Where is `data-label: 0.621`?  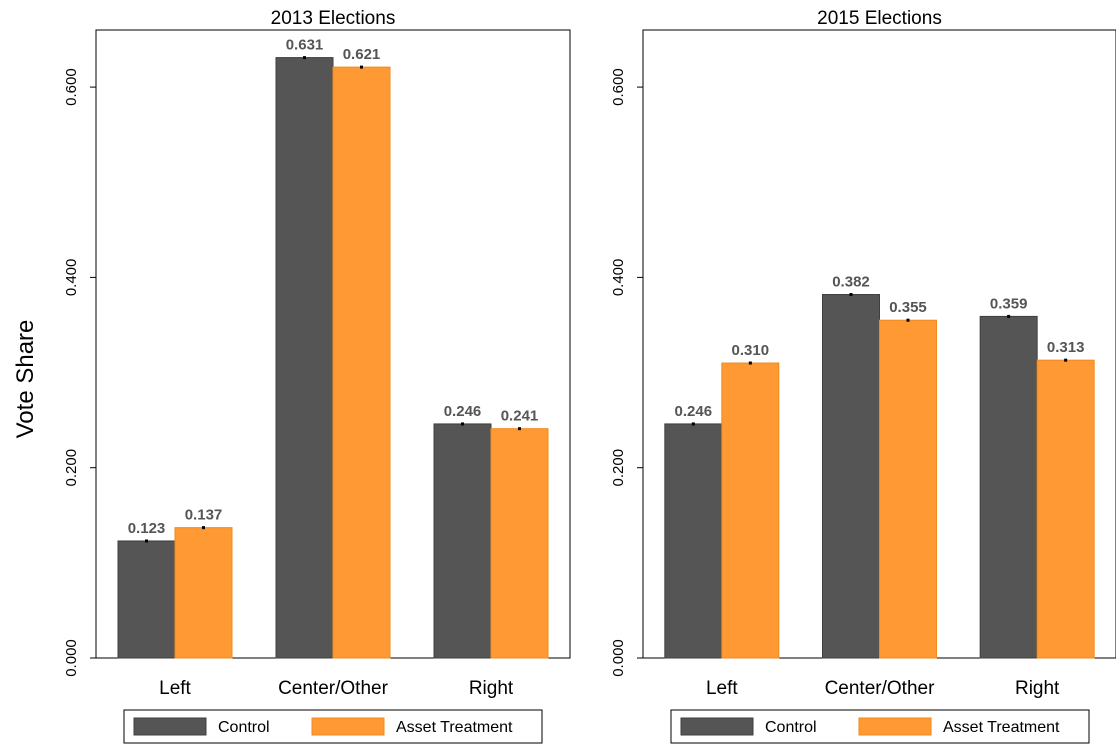
data-label: 0.621 is located at coordinates (362, 54).